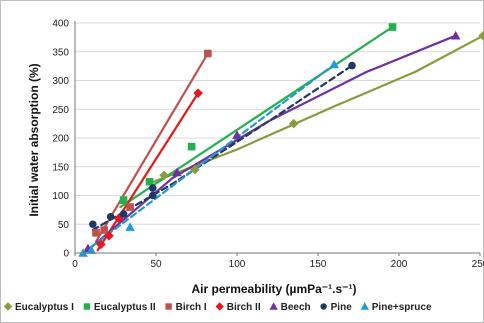  What do you see at coordinates (364, 306) in the screenshot?
I see `legend-marker-pine-spruce` at bounding box center [364, 306].